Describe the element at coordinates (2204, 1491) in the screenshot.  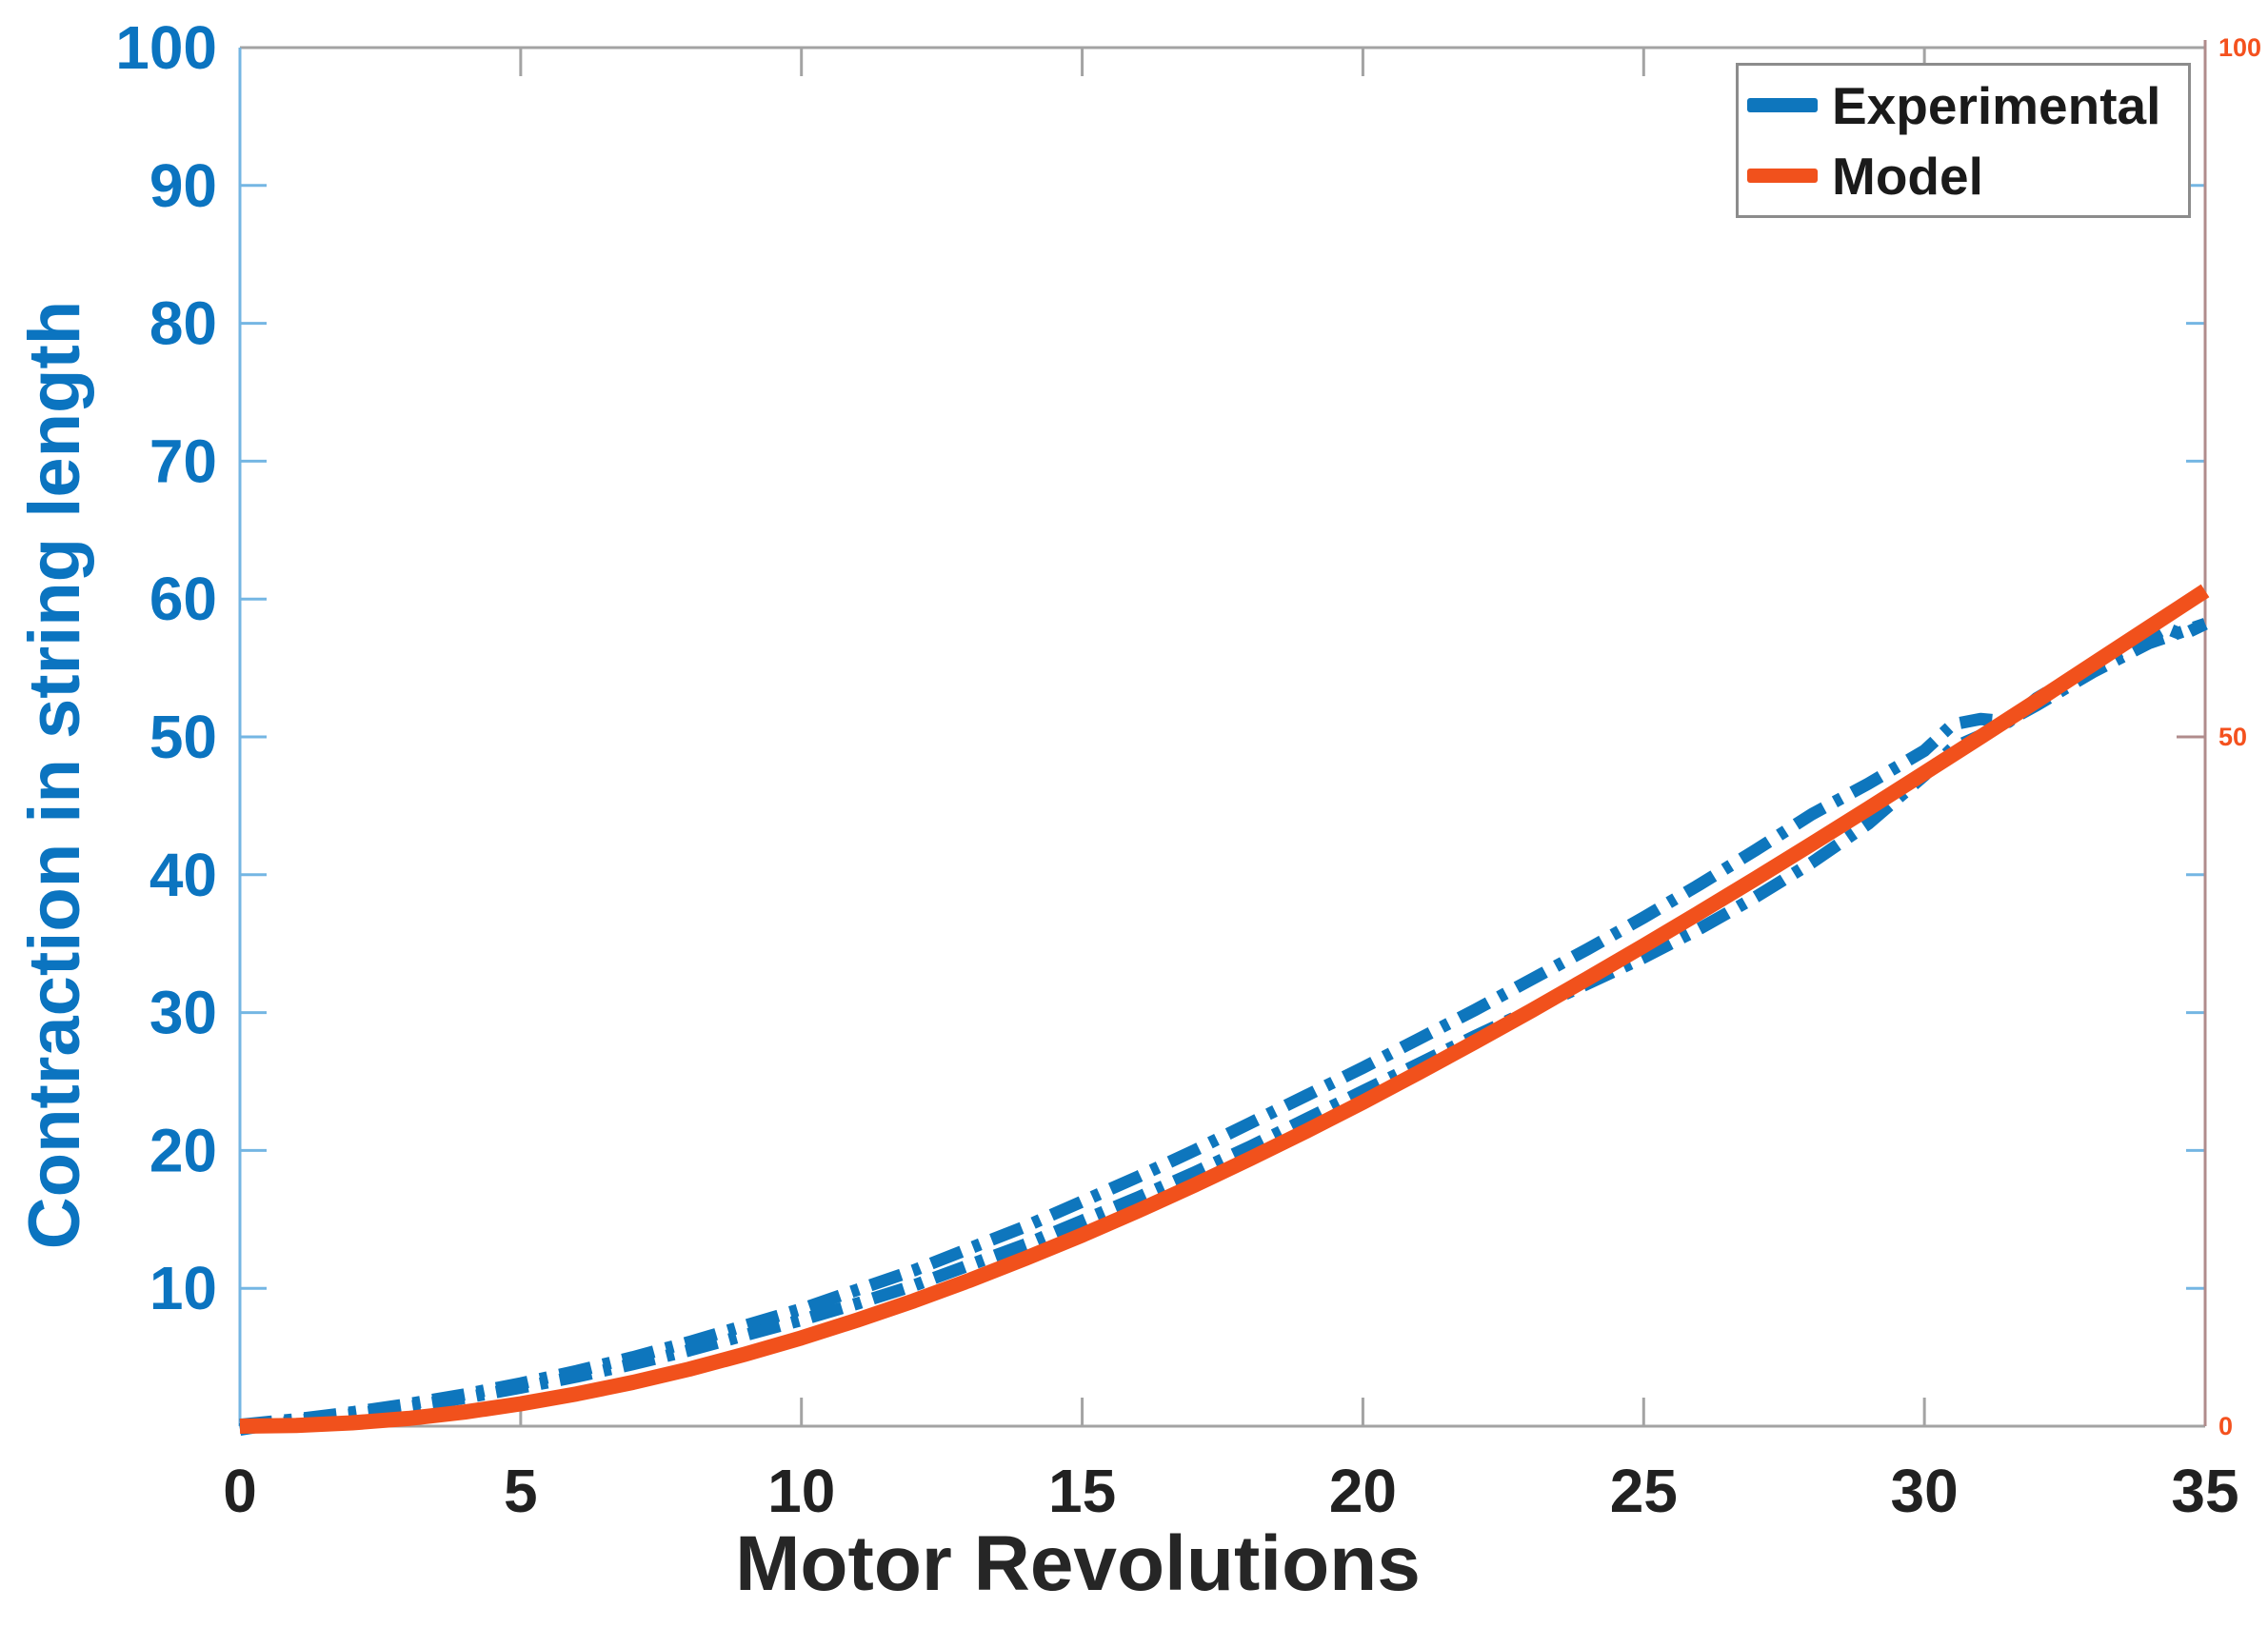
I see `x-tick-label: 35` at that location.